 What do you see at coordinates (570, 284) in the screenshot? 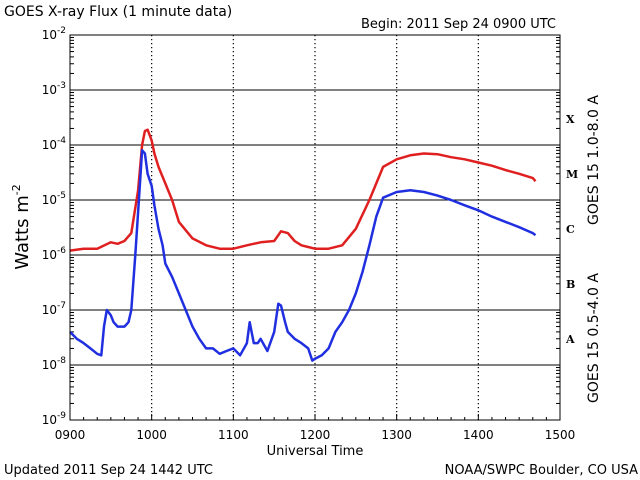
I see `flare-class-b: B` at bounding box center [570, 284].